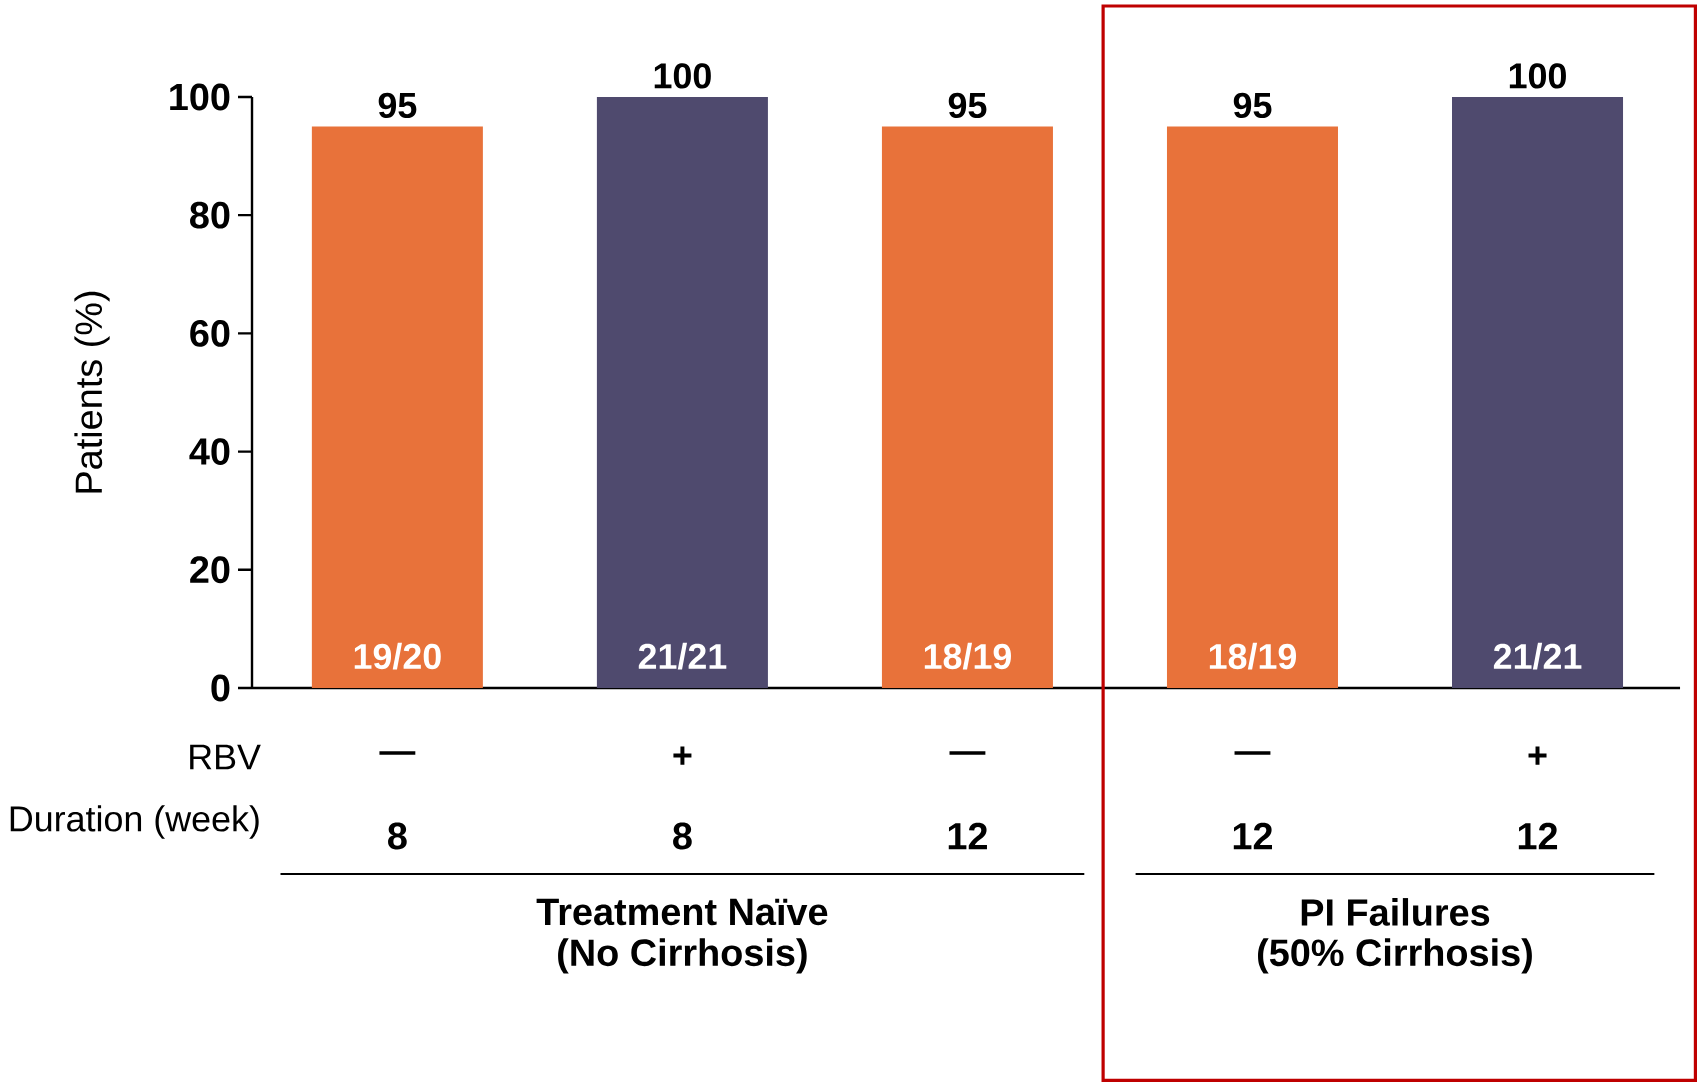 Image resolution: width=1697 pixels, height=1082 pixels. I want to click on y-axis-title: Patients (%), so click(92, 392).